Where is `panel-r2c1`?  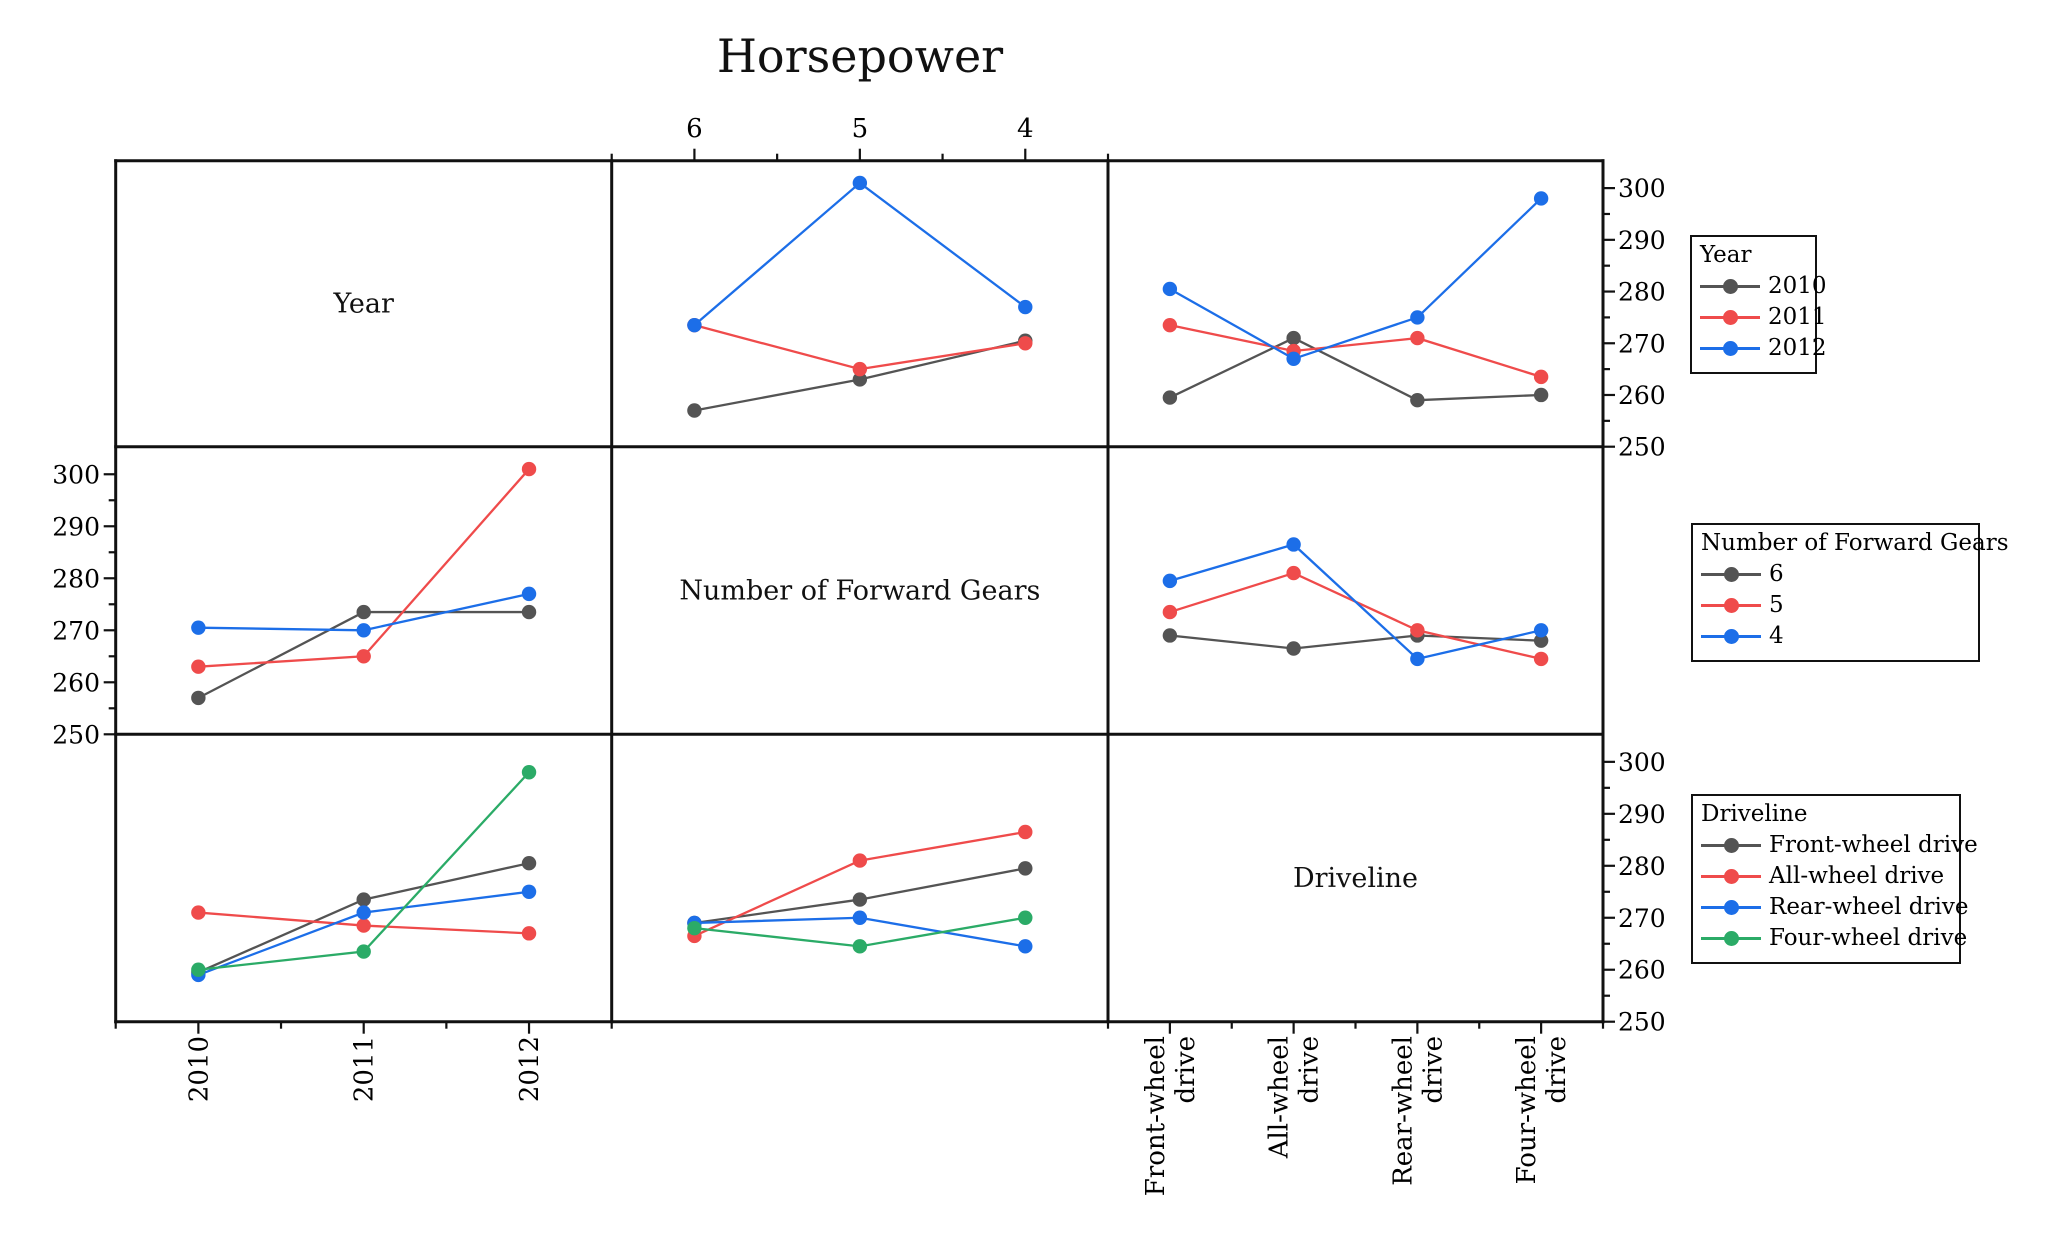
panel-r2c1 is located at coordinates (860, 889).